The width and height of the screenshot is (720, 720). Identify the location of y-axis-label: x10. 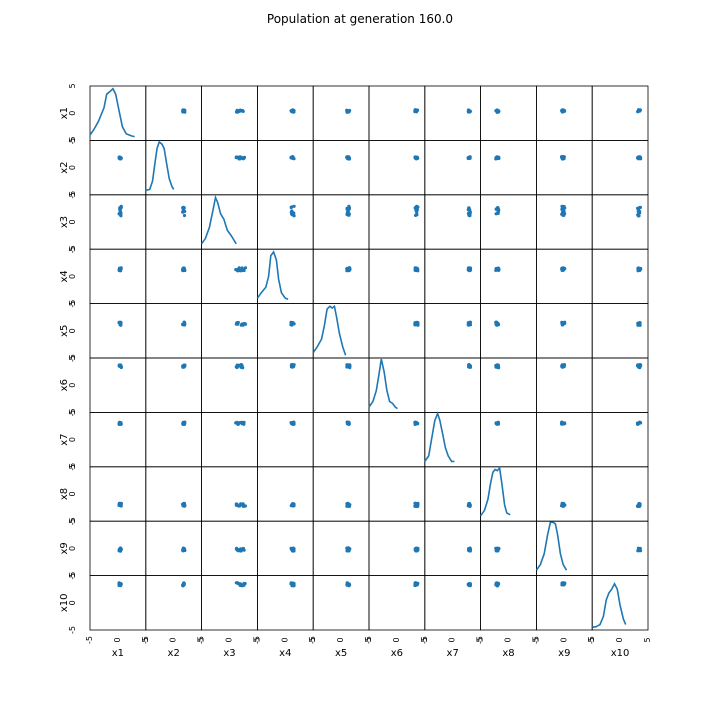
(64, 602).